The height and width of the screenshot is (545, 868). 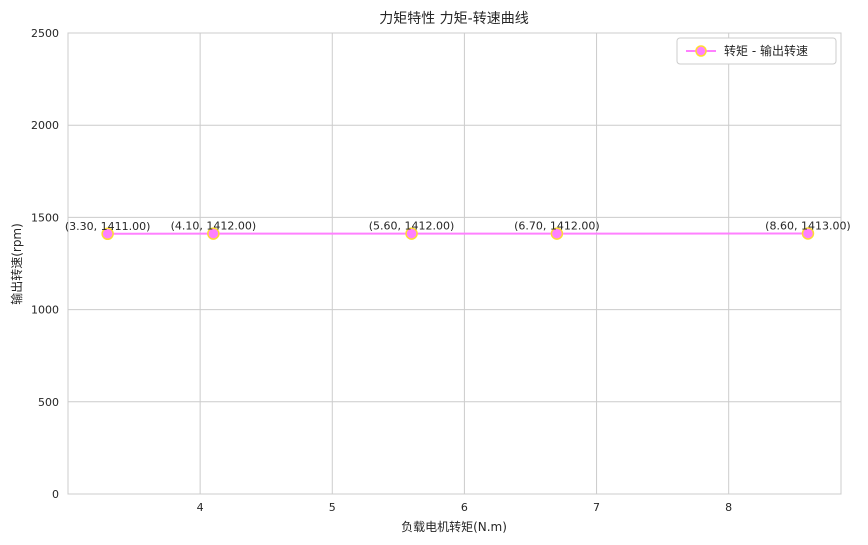 I want to click on y-tick-label: 1000, so click(x=45, y=310).